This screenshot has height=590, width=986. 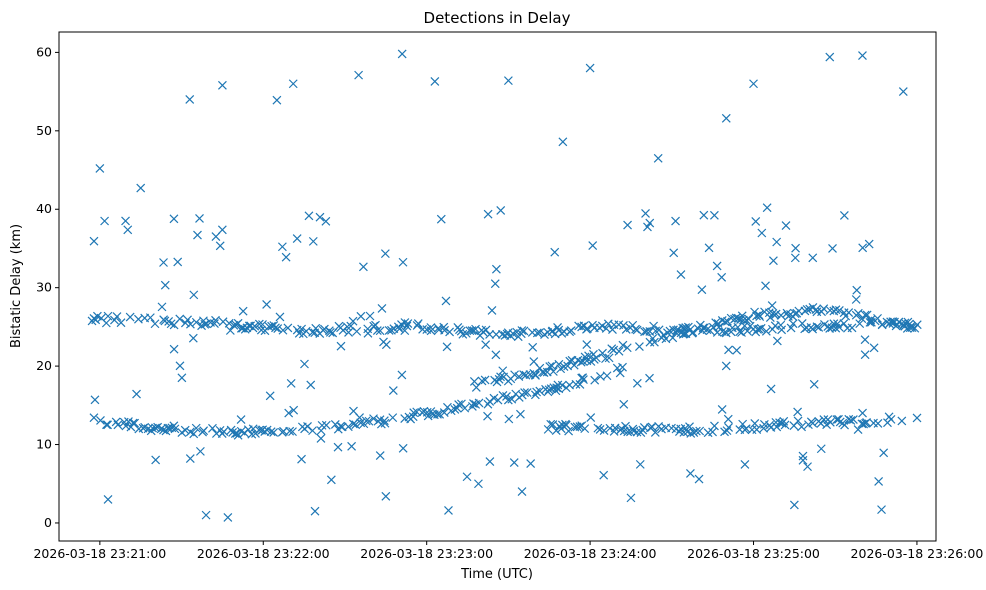 What do you see at coordinates (44, 130) in the screenshot?
I see `y-tick-label: 50` at bounding box center [44, 130].